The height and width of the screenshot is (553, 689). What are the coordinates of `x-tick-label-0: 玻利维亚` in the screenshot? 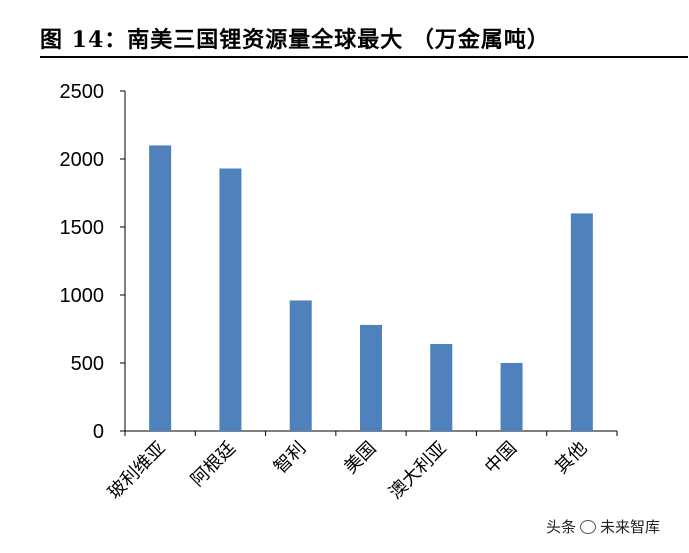 It's located at (137, 471).